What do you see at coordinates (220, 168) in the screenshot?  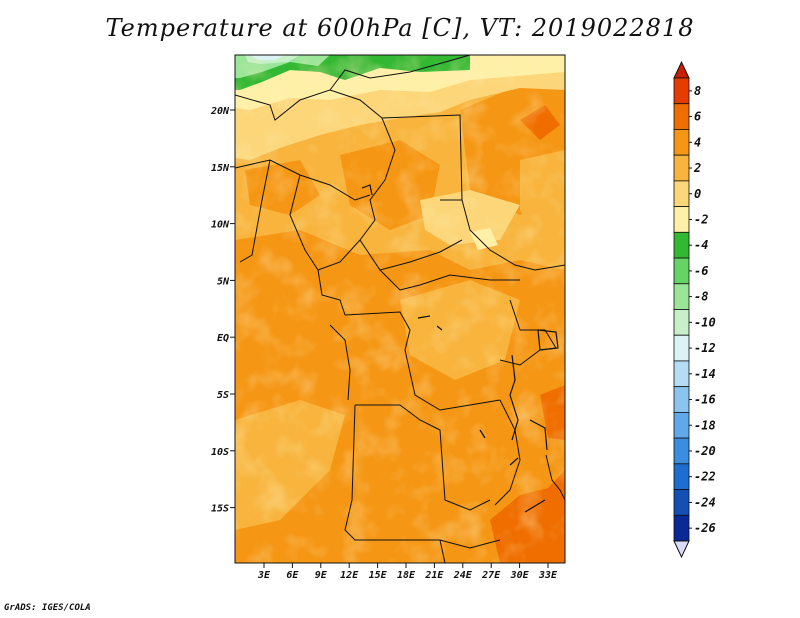 I see `lat-tick-label: 15N` at bounding box center [220, 168].